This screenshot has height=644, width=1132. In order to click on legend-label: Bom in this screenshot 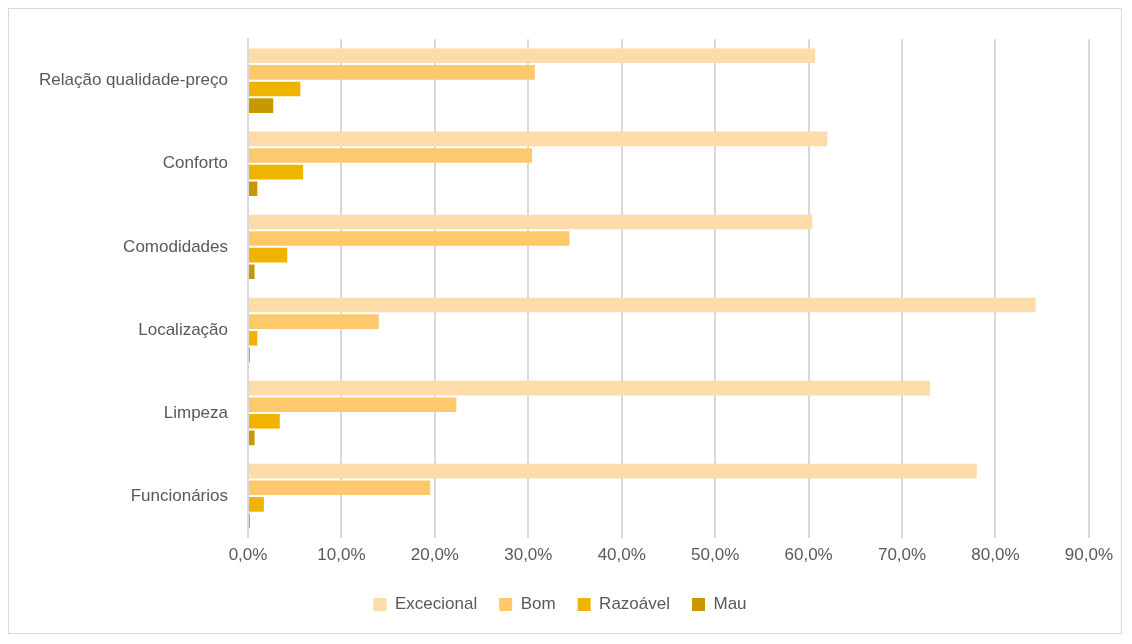, I will do `click(538, 604)`.